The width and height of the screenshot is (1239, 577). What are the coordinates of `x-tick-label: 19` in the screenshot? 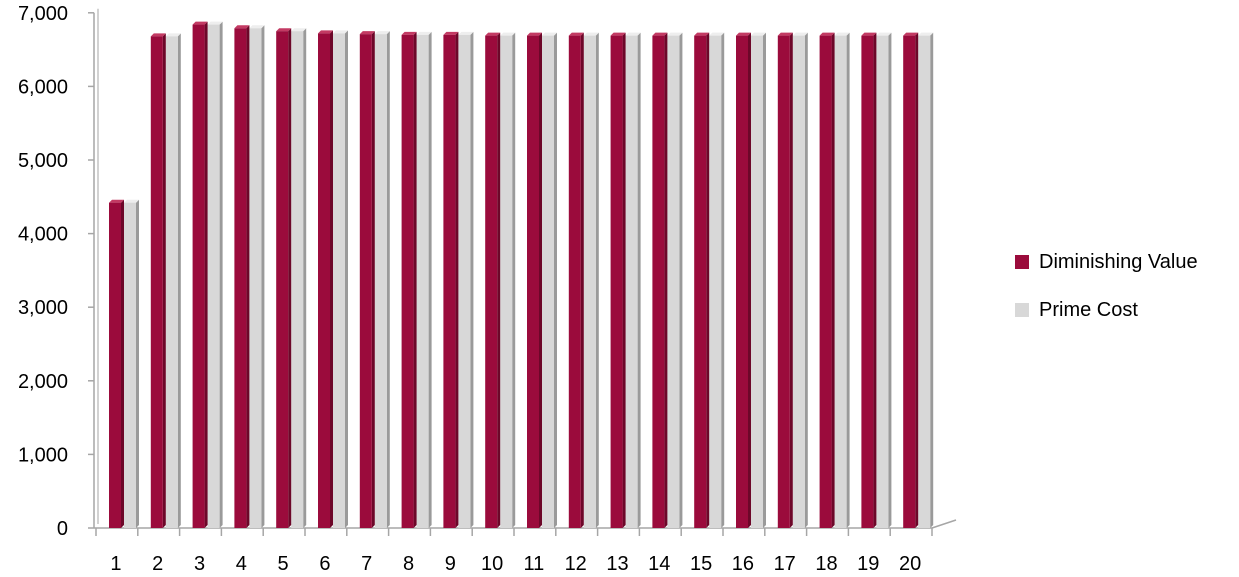 It's located at (868, 564).